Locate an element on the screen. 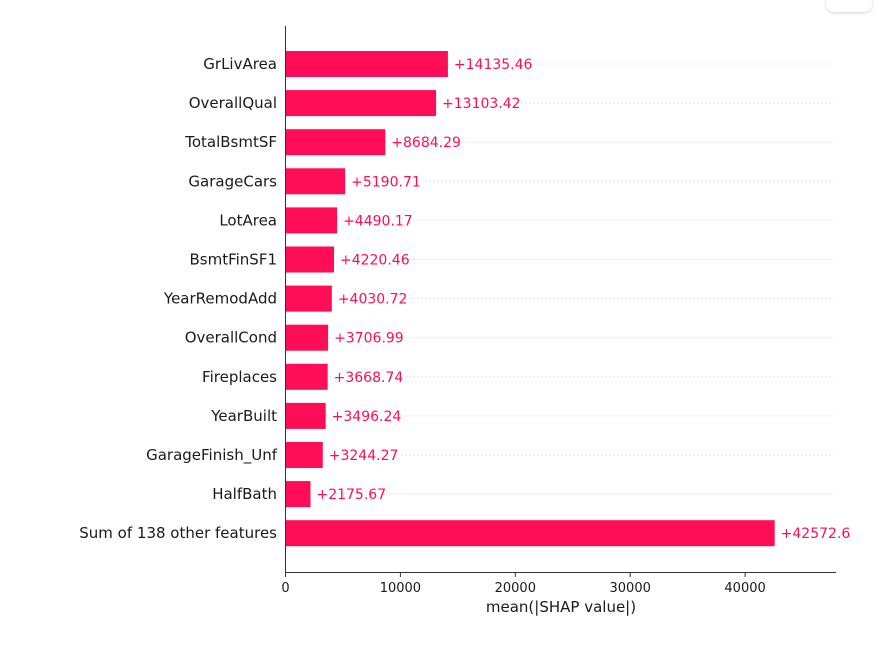 This screenshot has height=651, width=896. value-label: +3706.99 is located at coordinates (369, 339).